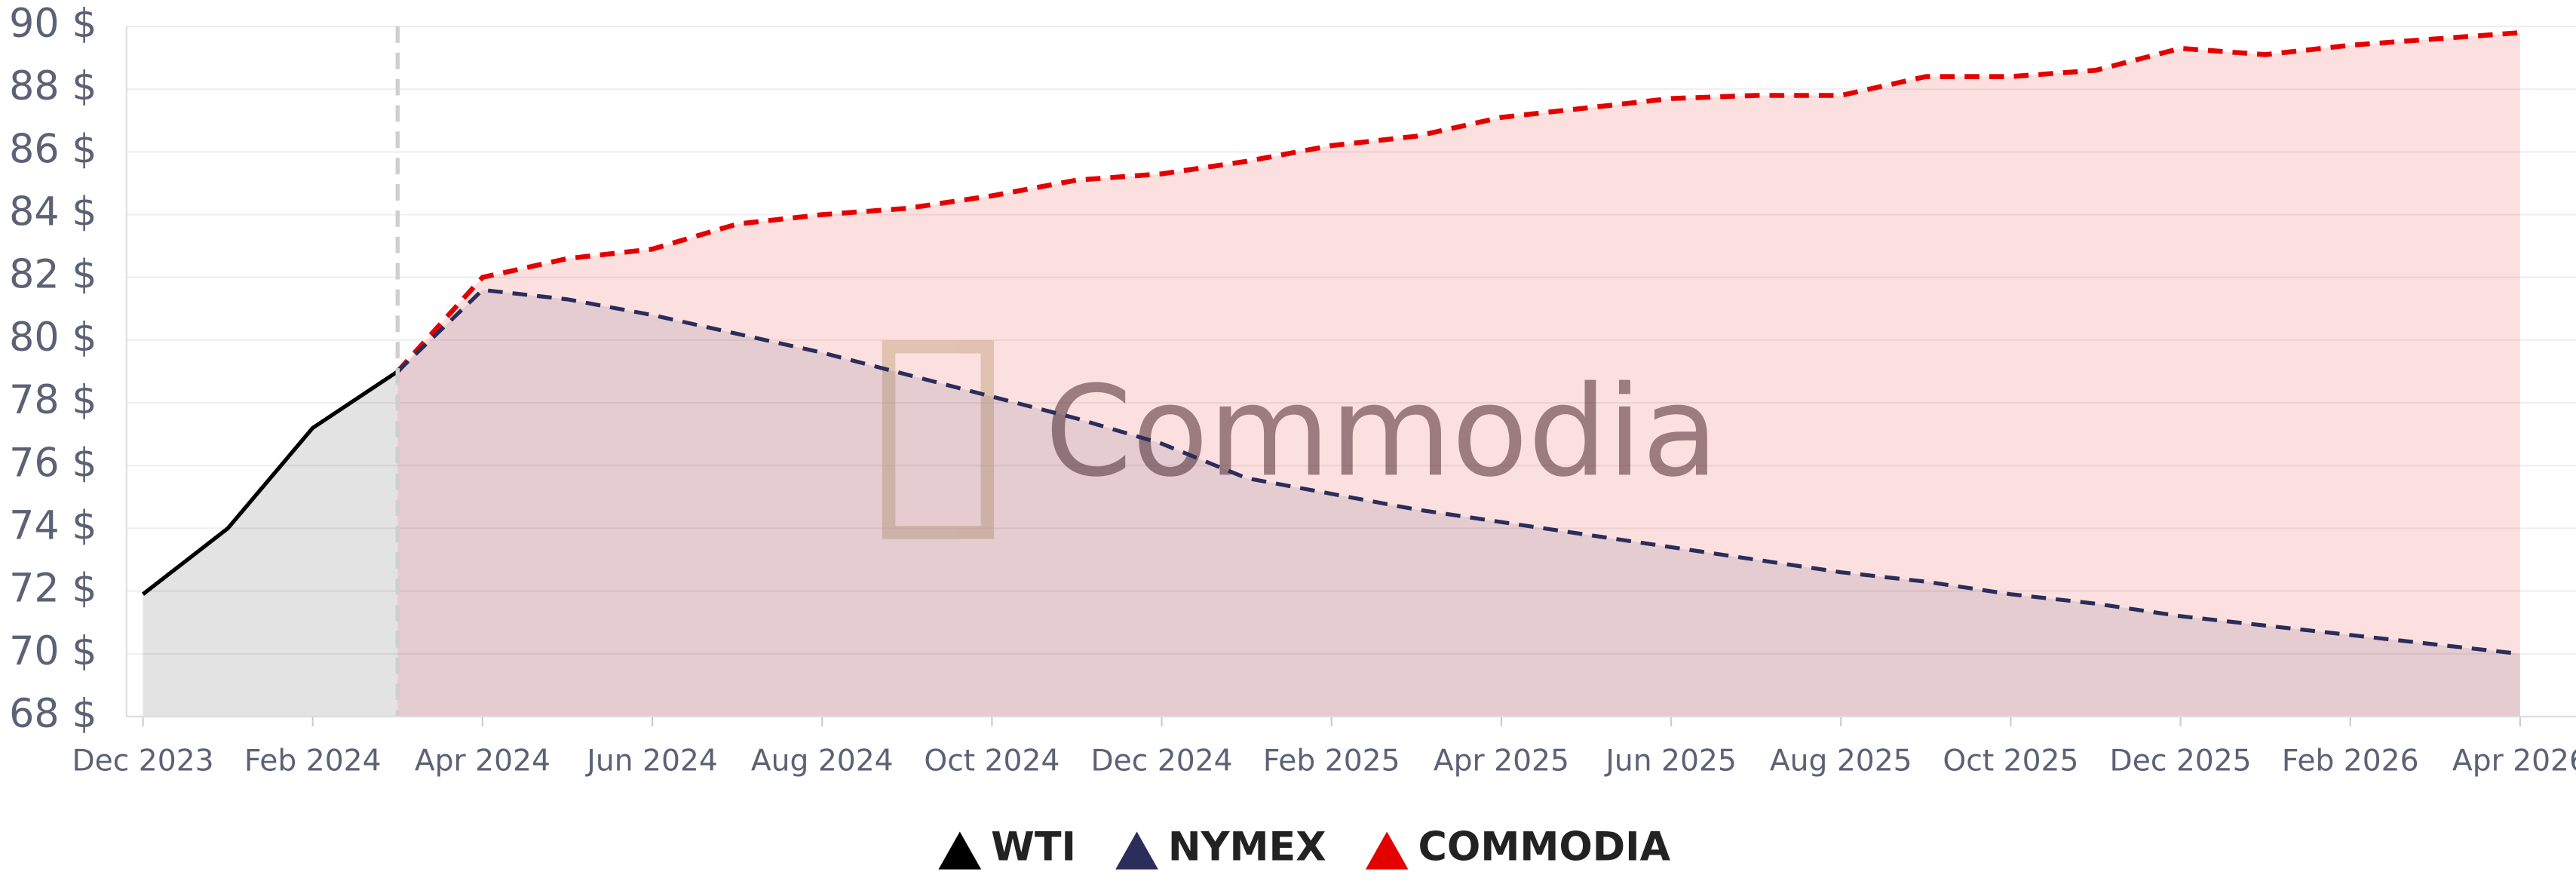 This screenshot has width=2576, height=881. I want to click on x-tick-label: Dec 2024, so click(1162, 761).